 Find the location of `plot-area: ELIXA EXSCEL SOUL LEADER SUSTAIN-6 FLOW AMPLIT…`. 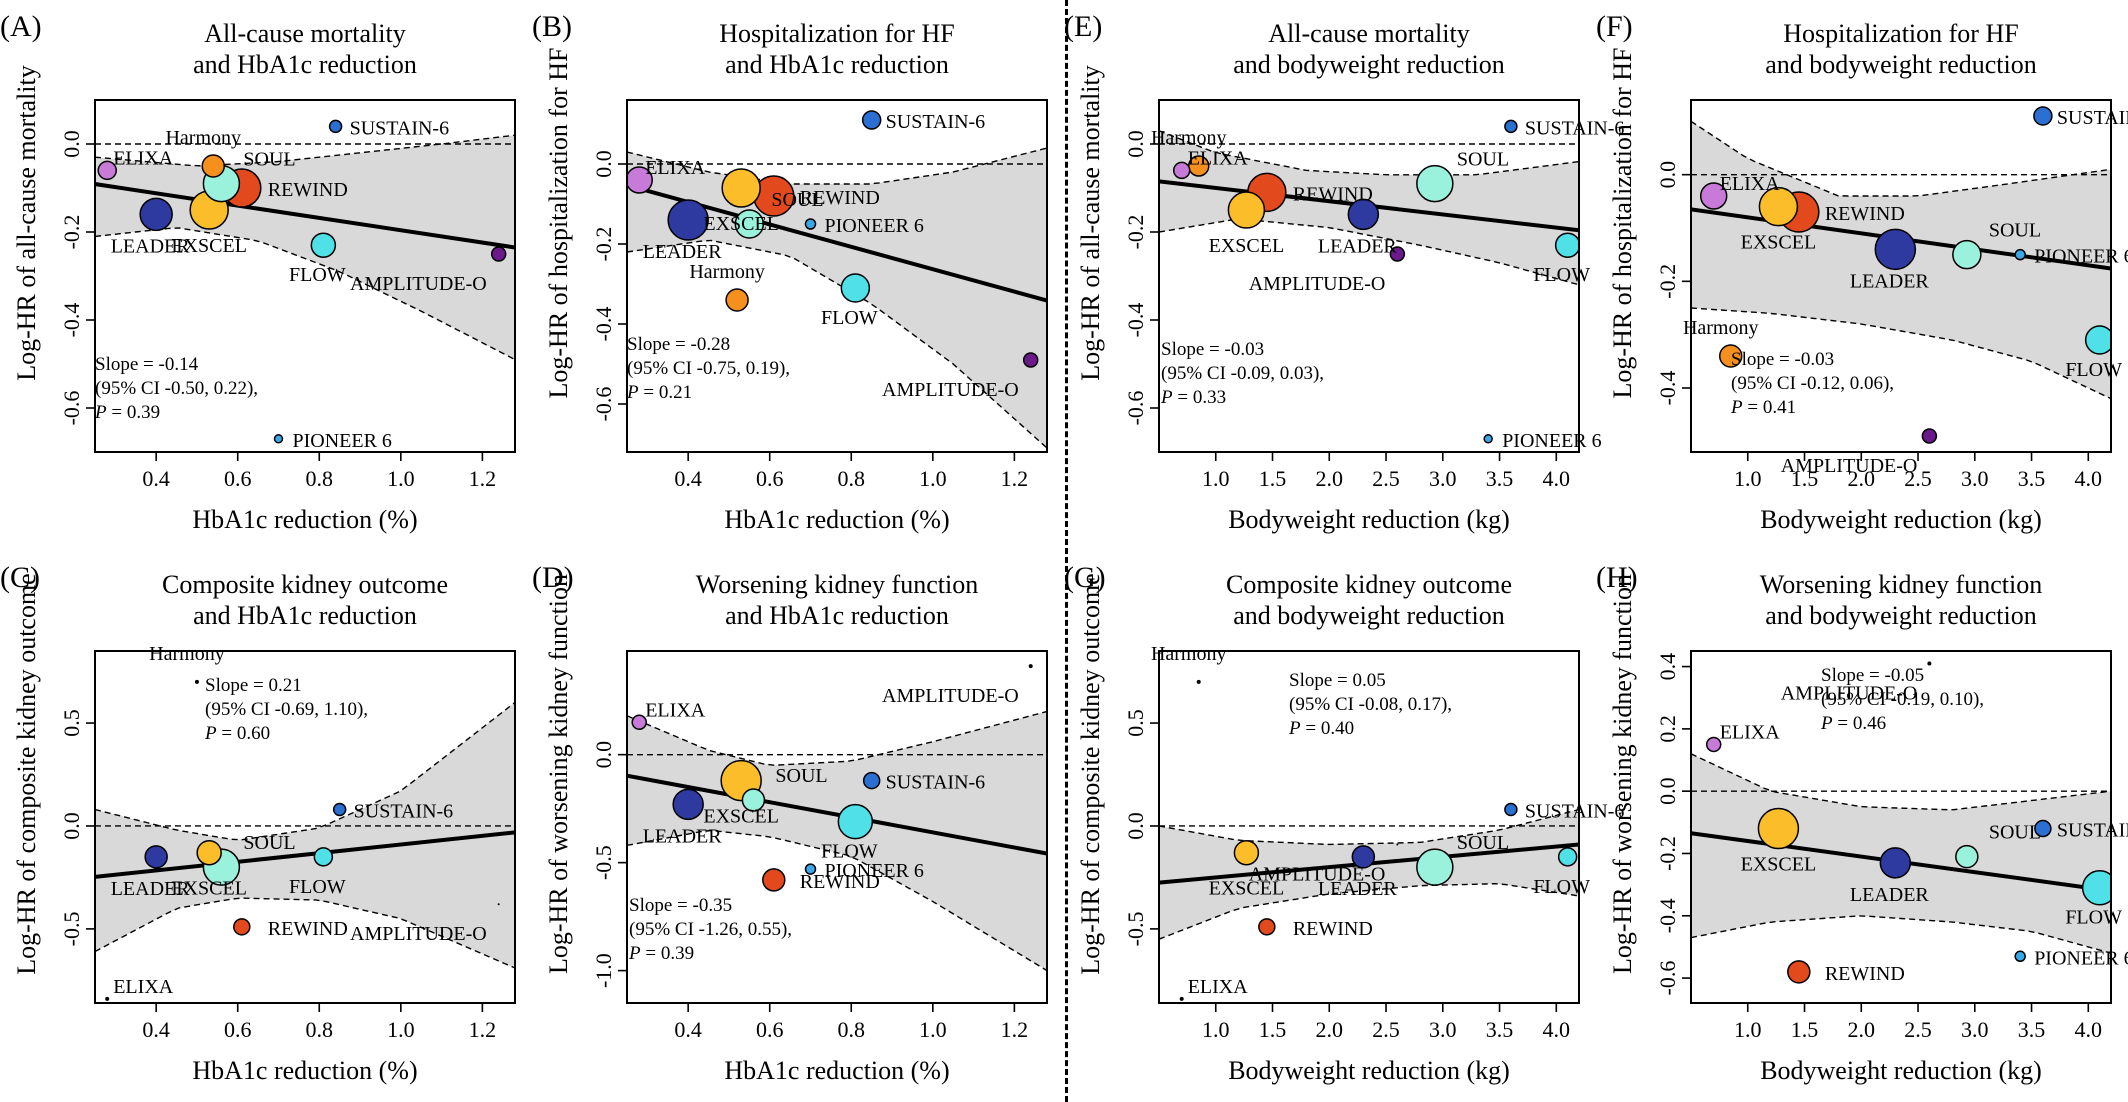

plot-area: ELIXA EXSCEL SOUL LEADER SUSTAIN-6 FLOW AMPLIT… is located at coordinates (819, 846).